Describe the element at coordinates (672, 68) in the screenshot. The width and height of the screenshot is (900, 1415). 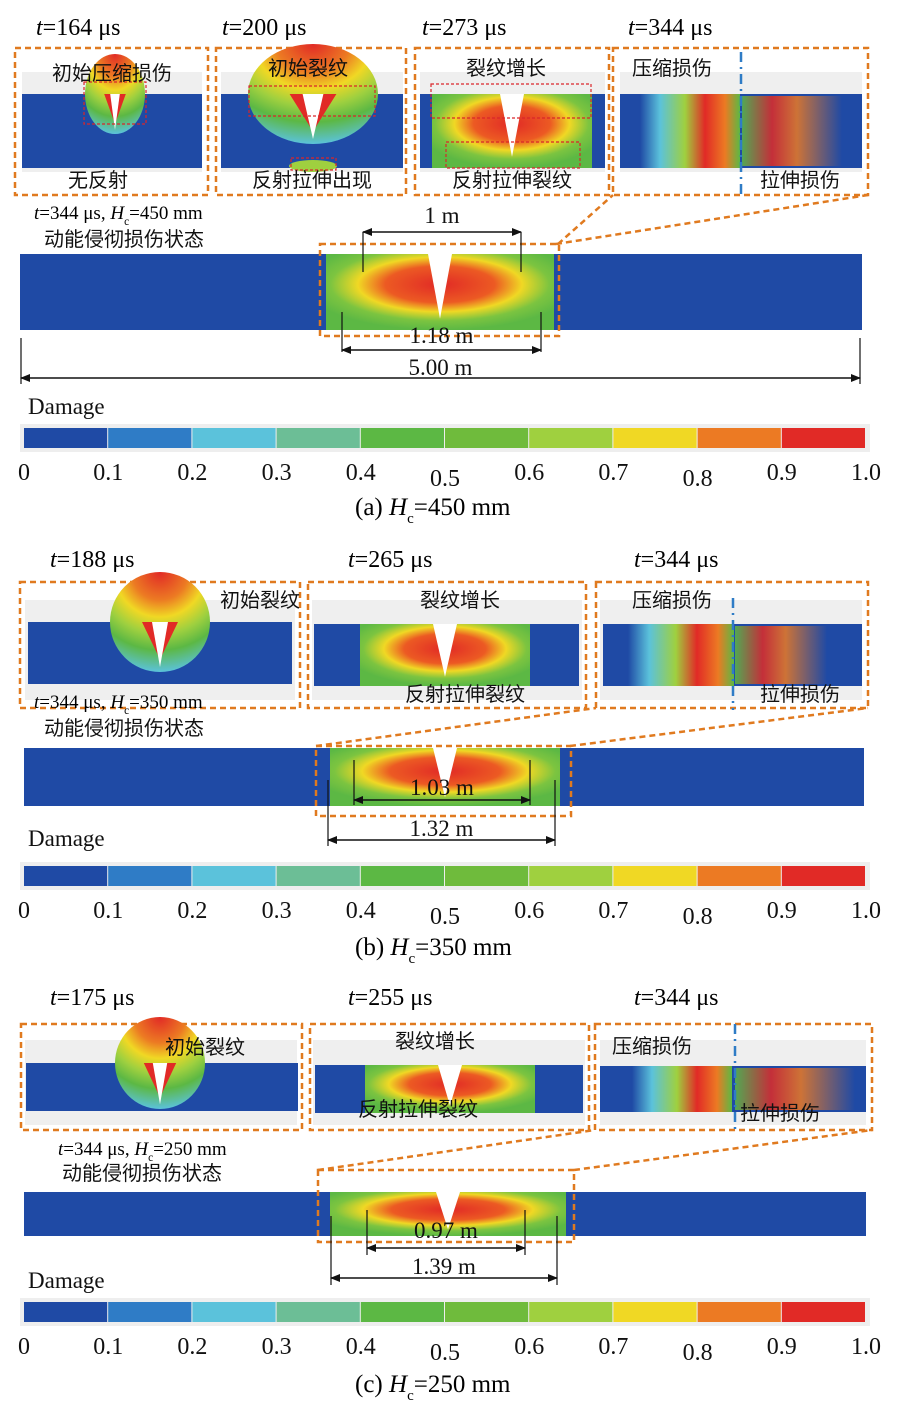
I see `snapshot-top-label: 压缩损伤` at that location.